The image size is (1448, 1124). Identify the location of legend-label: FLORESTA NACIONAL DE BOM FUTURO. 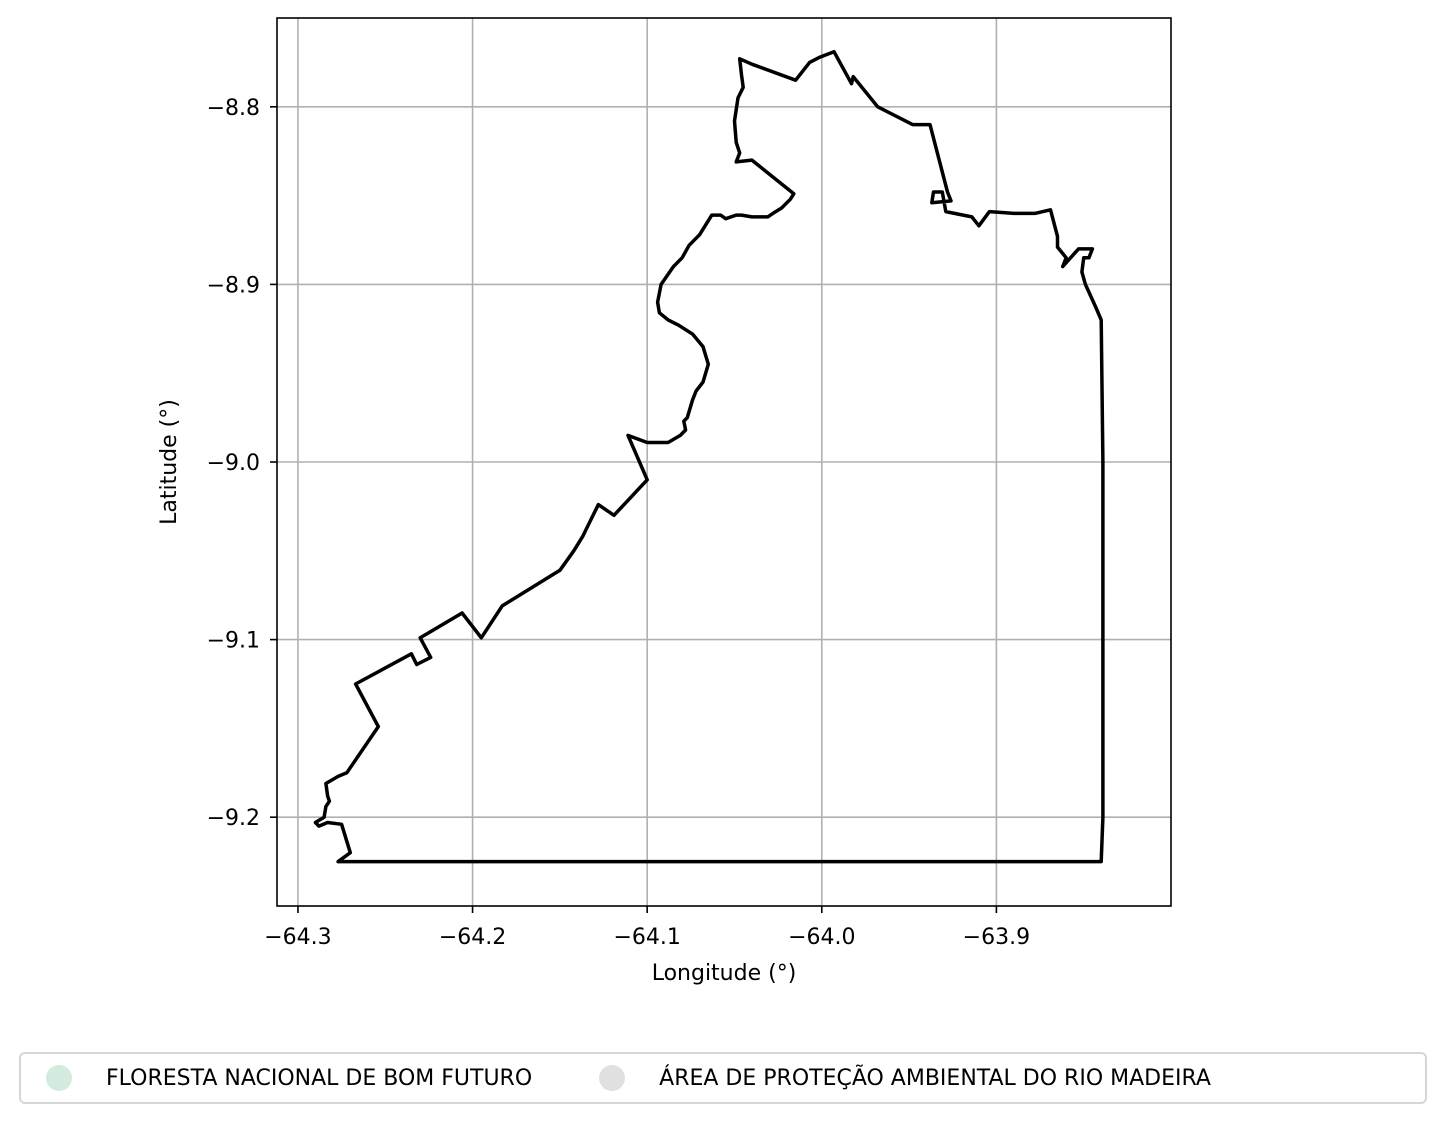
(319, 1078).